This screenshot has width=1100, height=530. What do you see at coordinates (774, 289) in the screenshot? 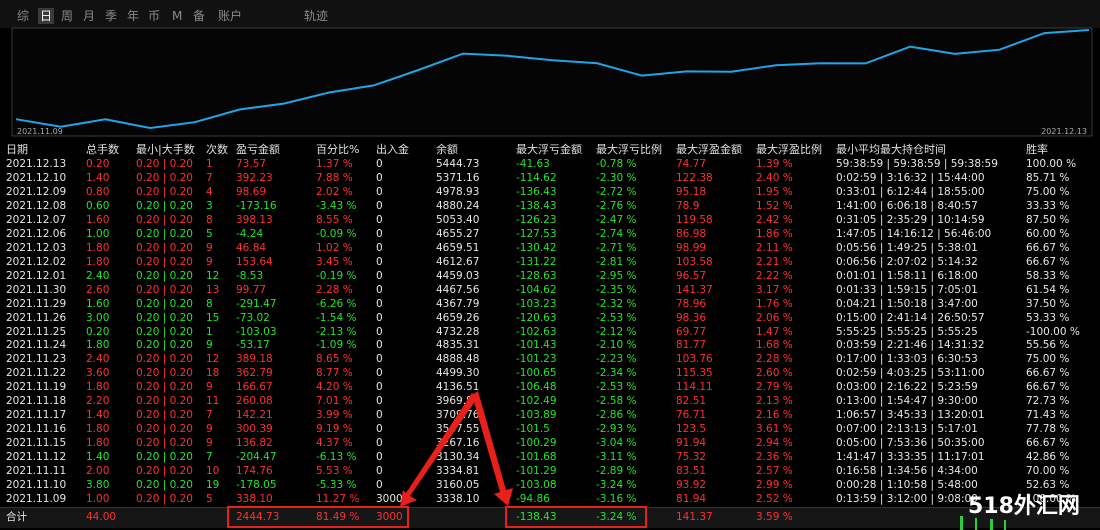
I see `table-cell: 3.17 %` at bounding box center [774, 289].